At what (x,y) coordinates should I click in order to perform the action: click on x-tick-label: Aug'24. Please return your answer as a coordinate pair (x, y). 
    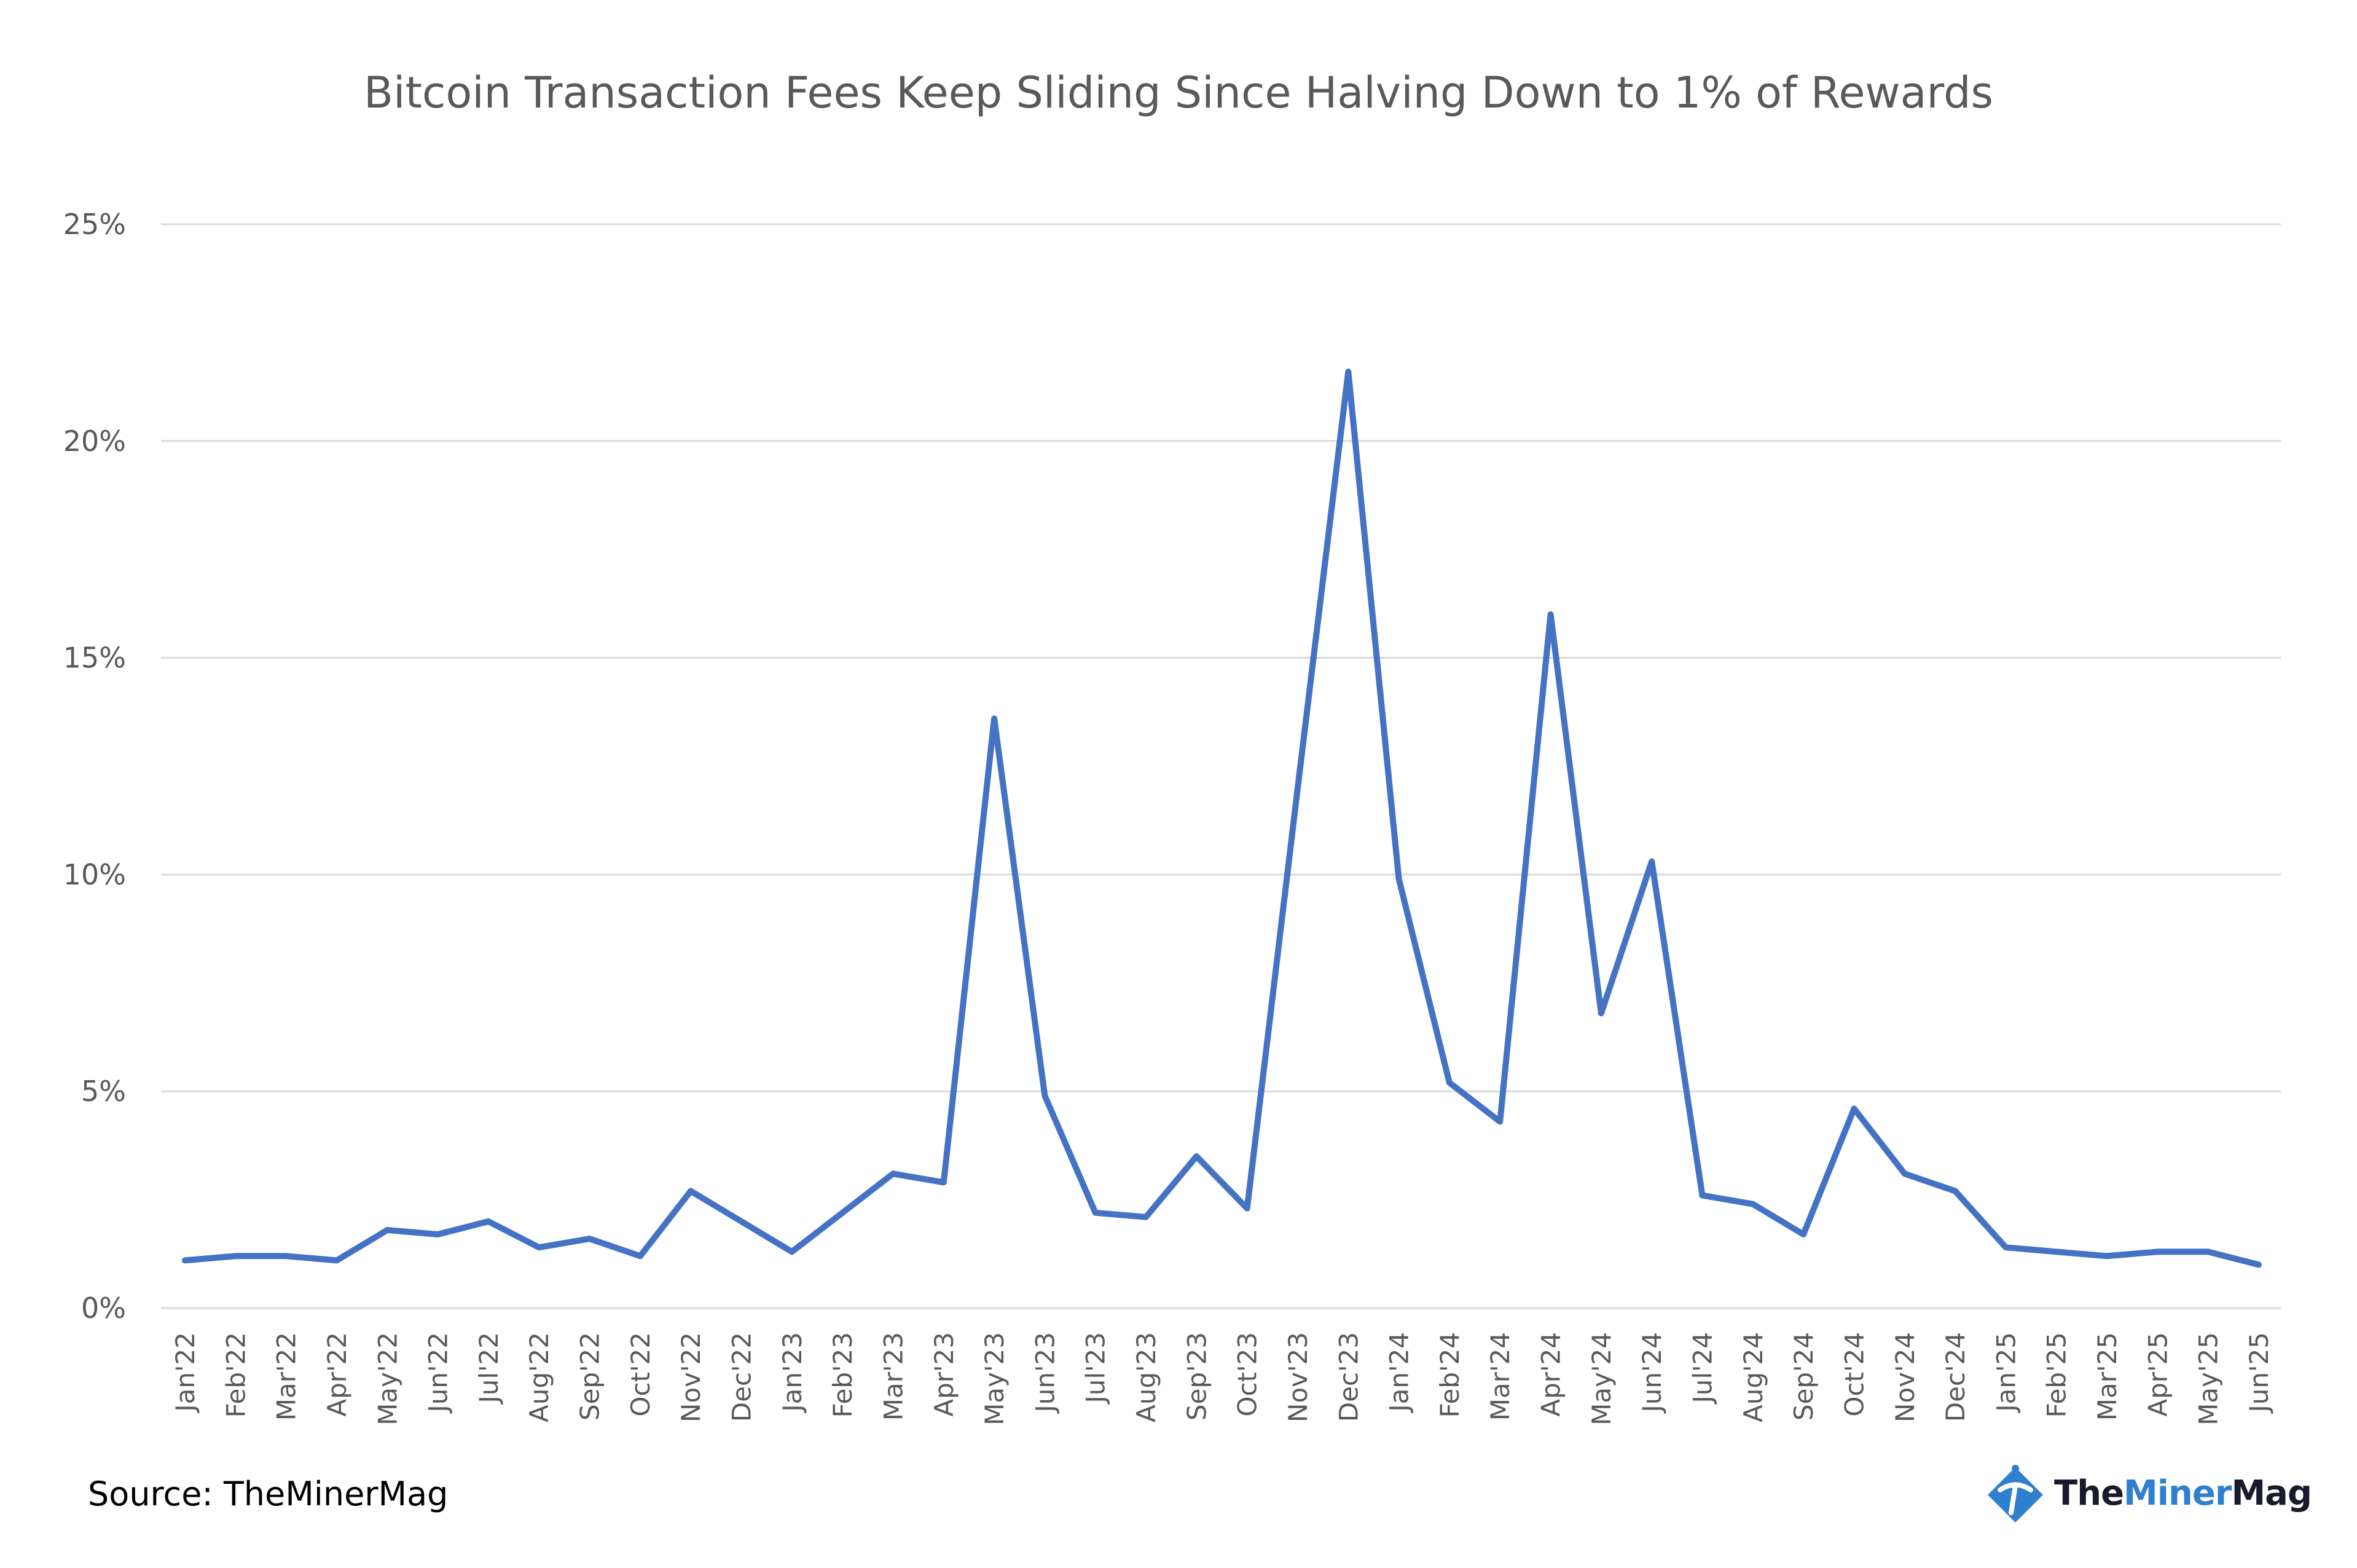
    Looking at the image, I should click on (1753, 1377).